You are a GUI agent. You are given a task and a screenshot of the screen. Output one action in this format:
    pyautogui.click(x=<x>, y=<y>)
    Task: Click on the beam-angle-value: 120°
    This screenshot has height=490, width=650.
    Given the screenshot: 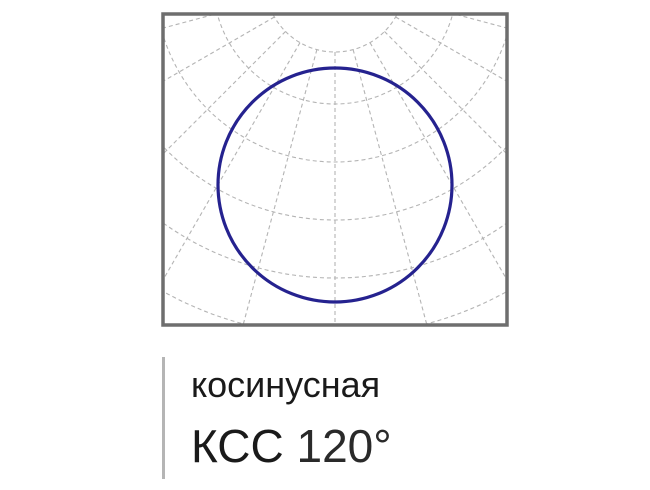 What is the action you would take?
    pyautogui.click(x=344, y=446)
    